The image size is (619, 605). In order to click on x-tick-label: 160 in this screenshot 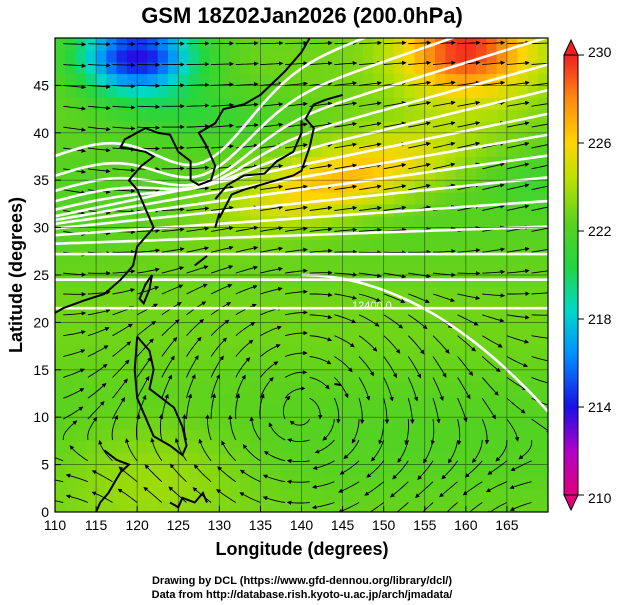, I will do `click(466, 525)`.